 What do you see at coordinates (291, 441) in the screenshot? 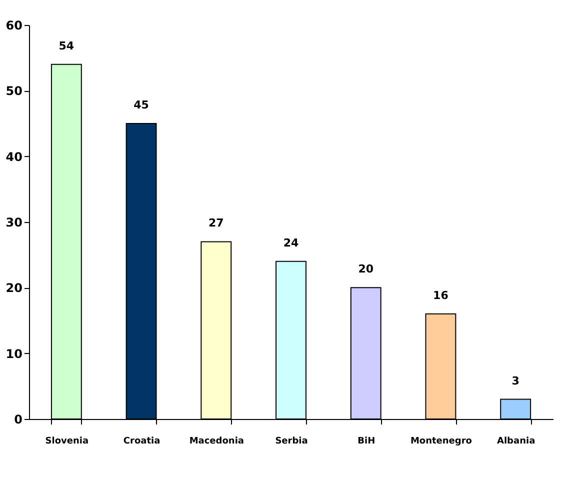
I see `x-tick-label: Serbia` at bounding box center [291, 441].